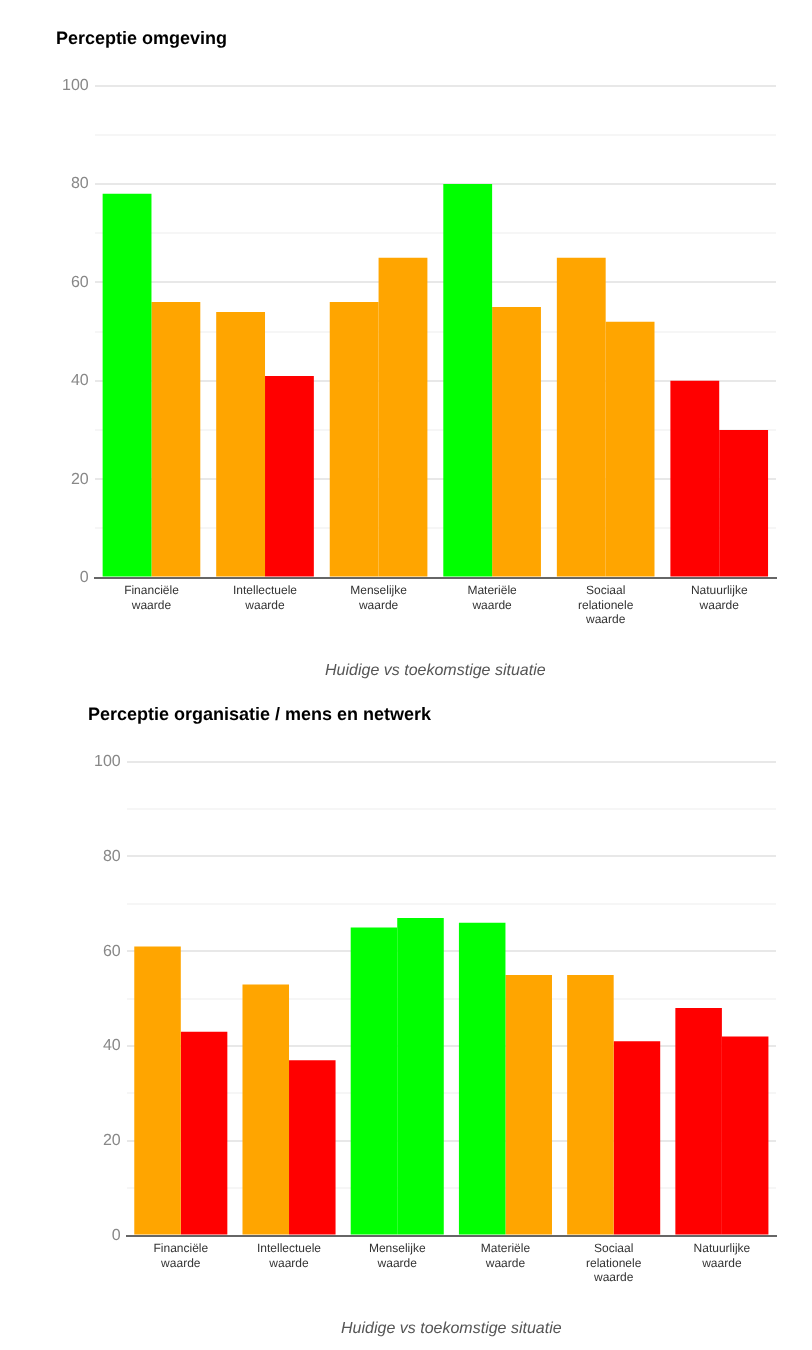 This screenshot has height=1350, width=812. What do you see at coordinates (142, 37) in the screenshot?
I see `chart-title: Perceptie omgeving` at bounding box center [142, 37].